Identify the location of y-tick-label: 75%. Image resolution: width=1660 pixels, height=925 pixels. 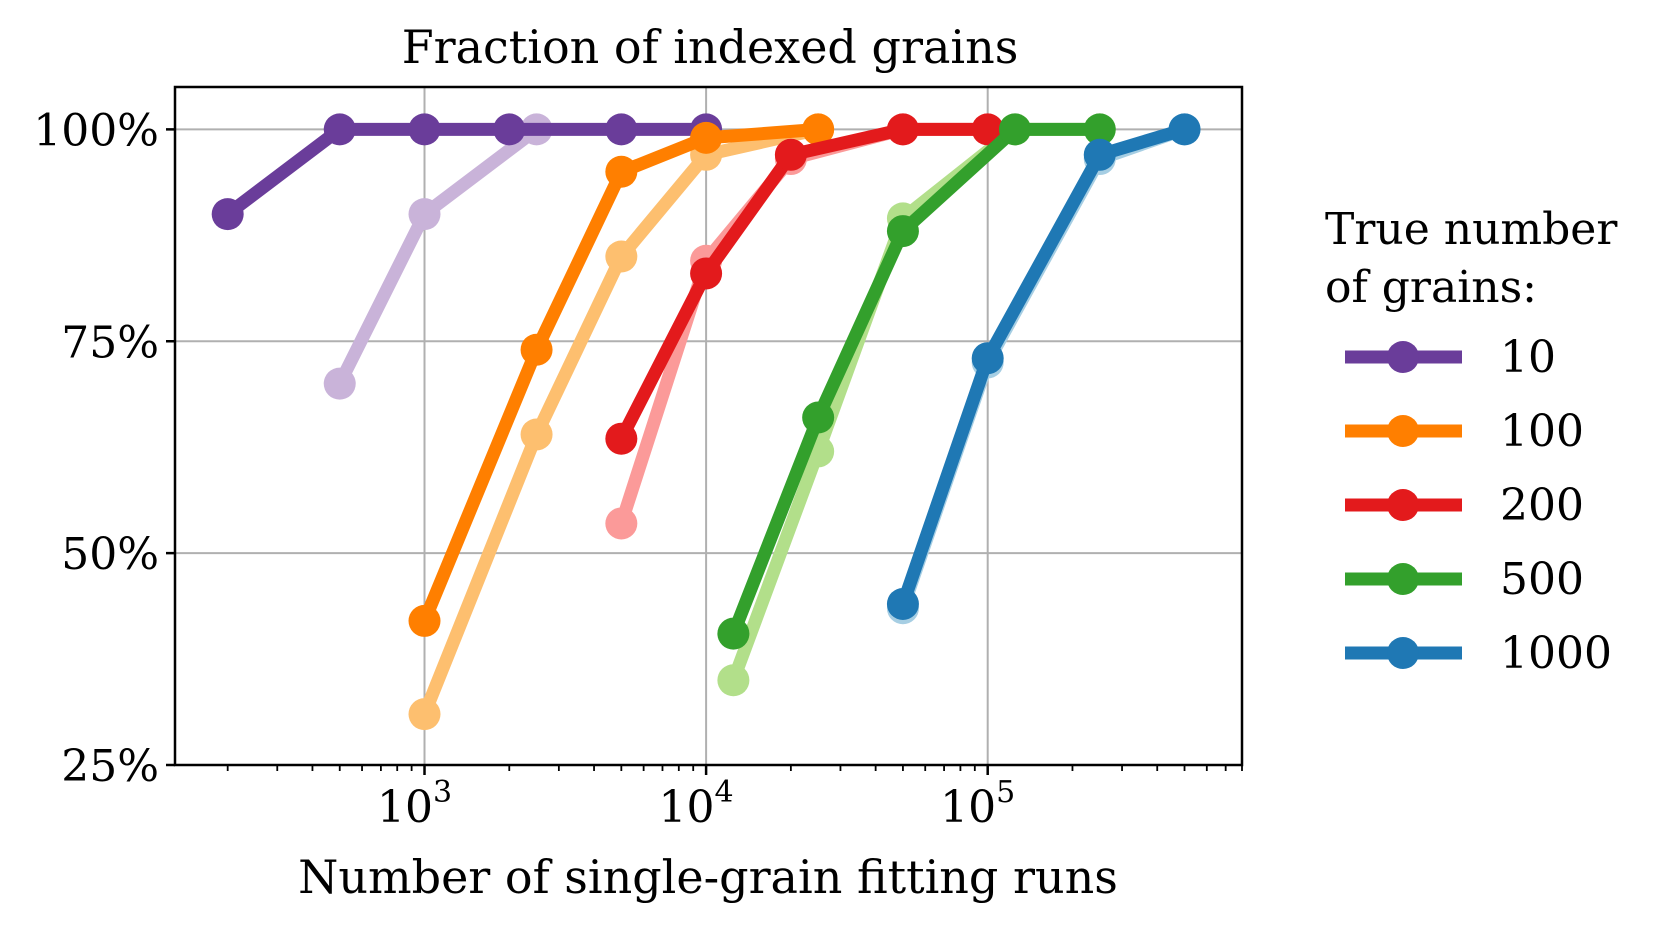
(110, 342).